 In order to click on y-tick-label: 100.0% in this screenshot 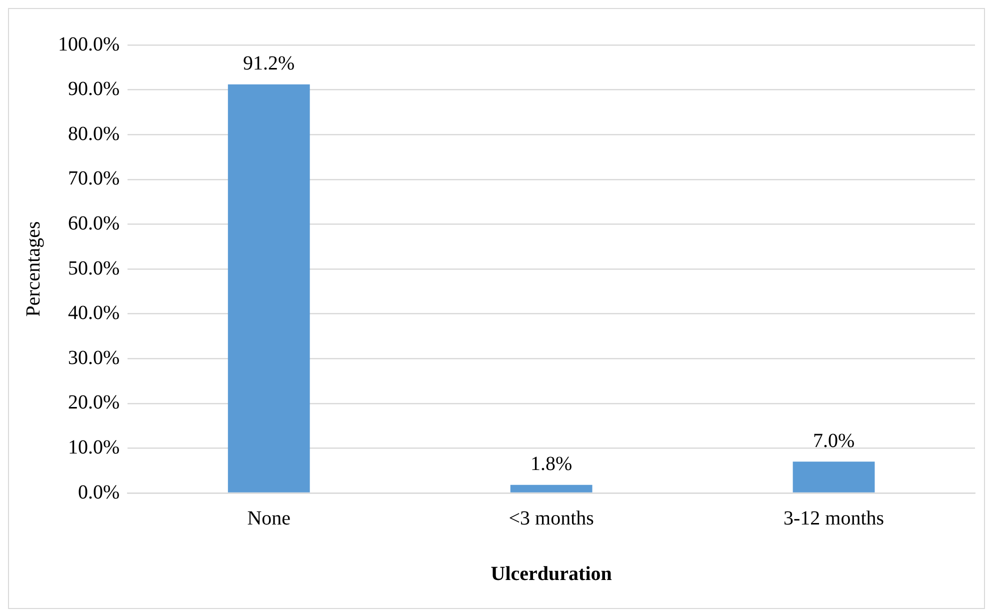, I will do `click(89, 44)`.